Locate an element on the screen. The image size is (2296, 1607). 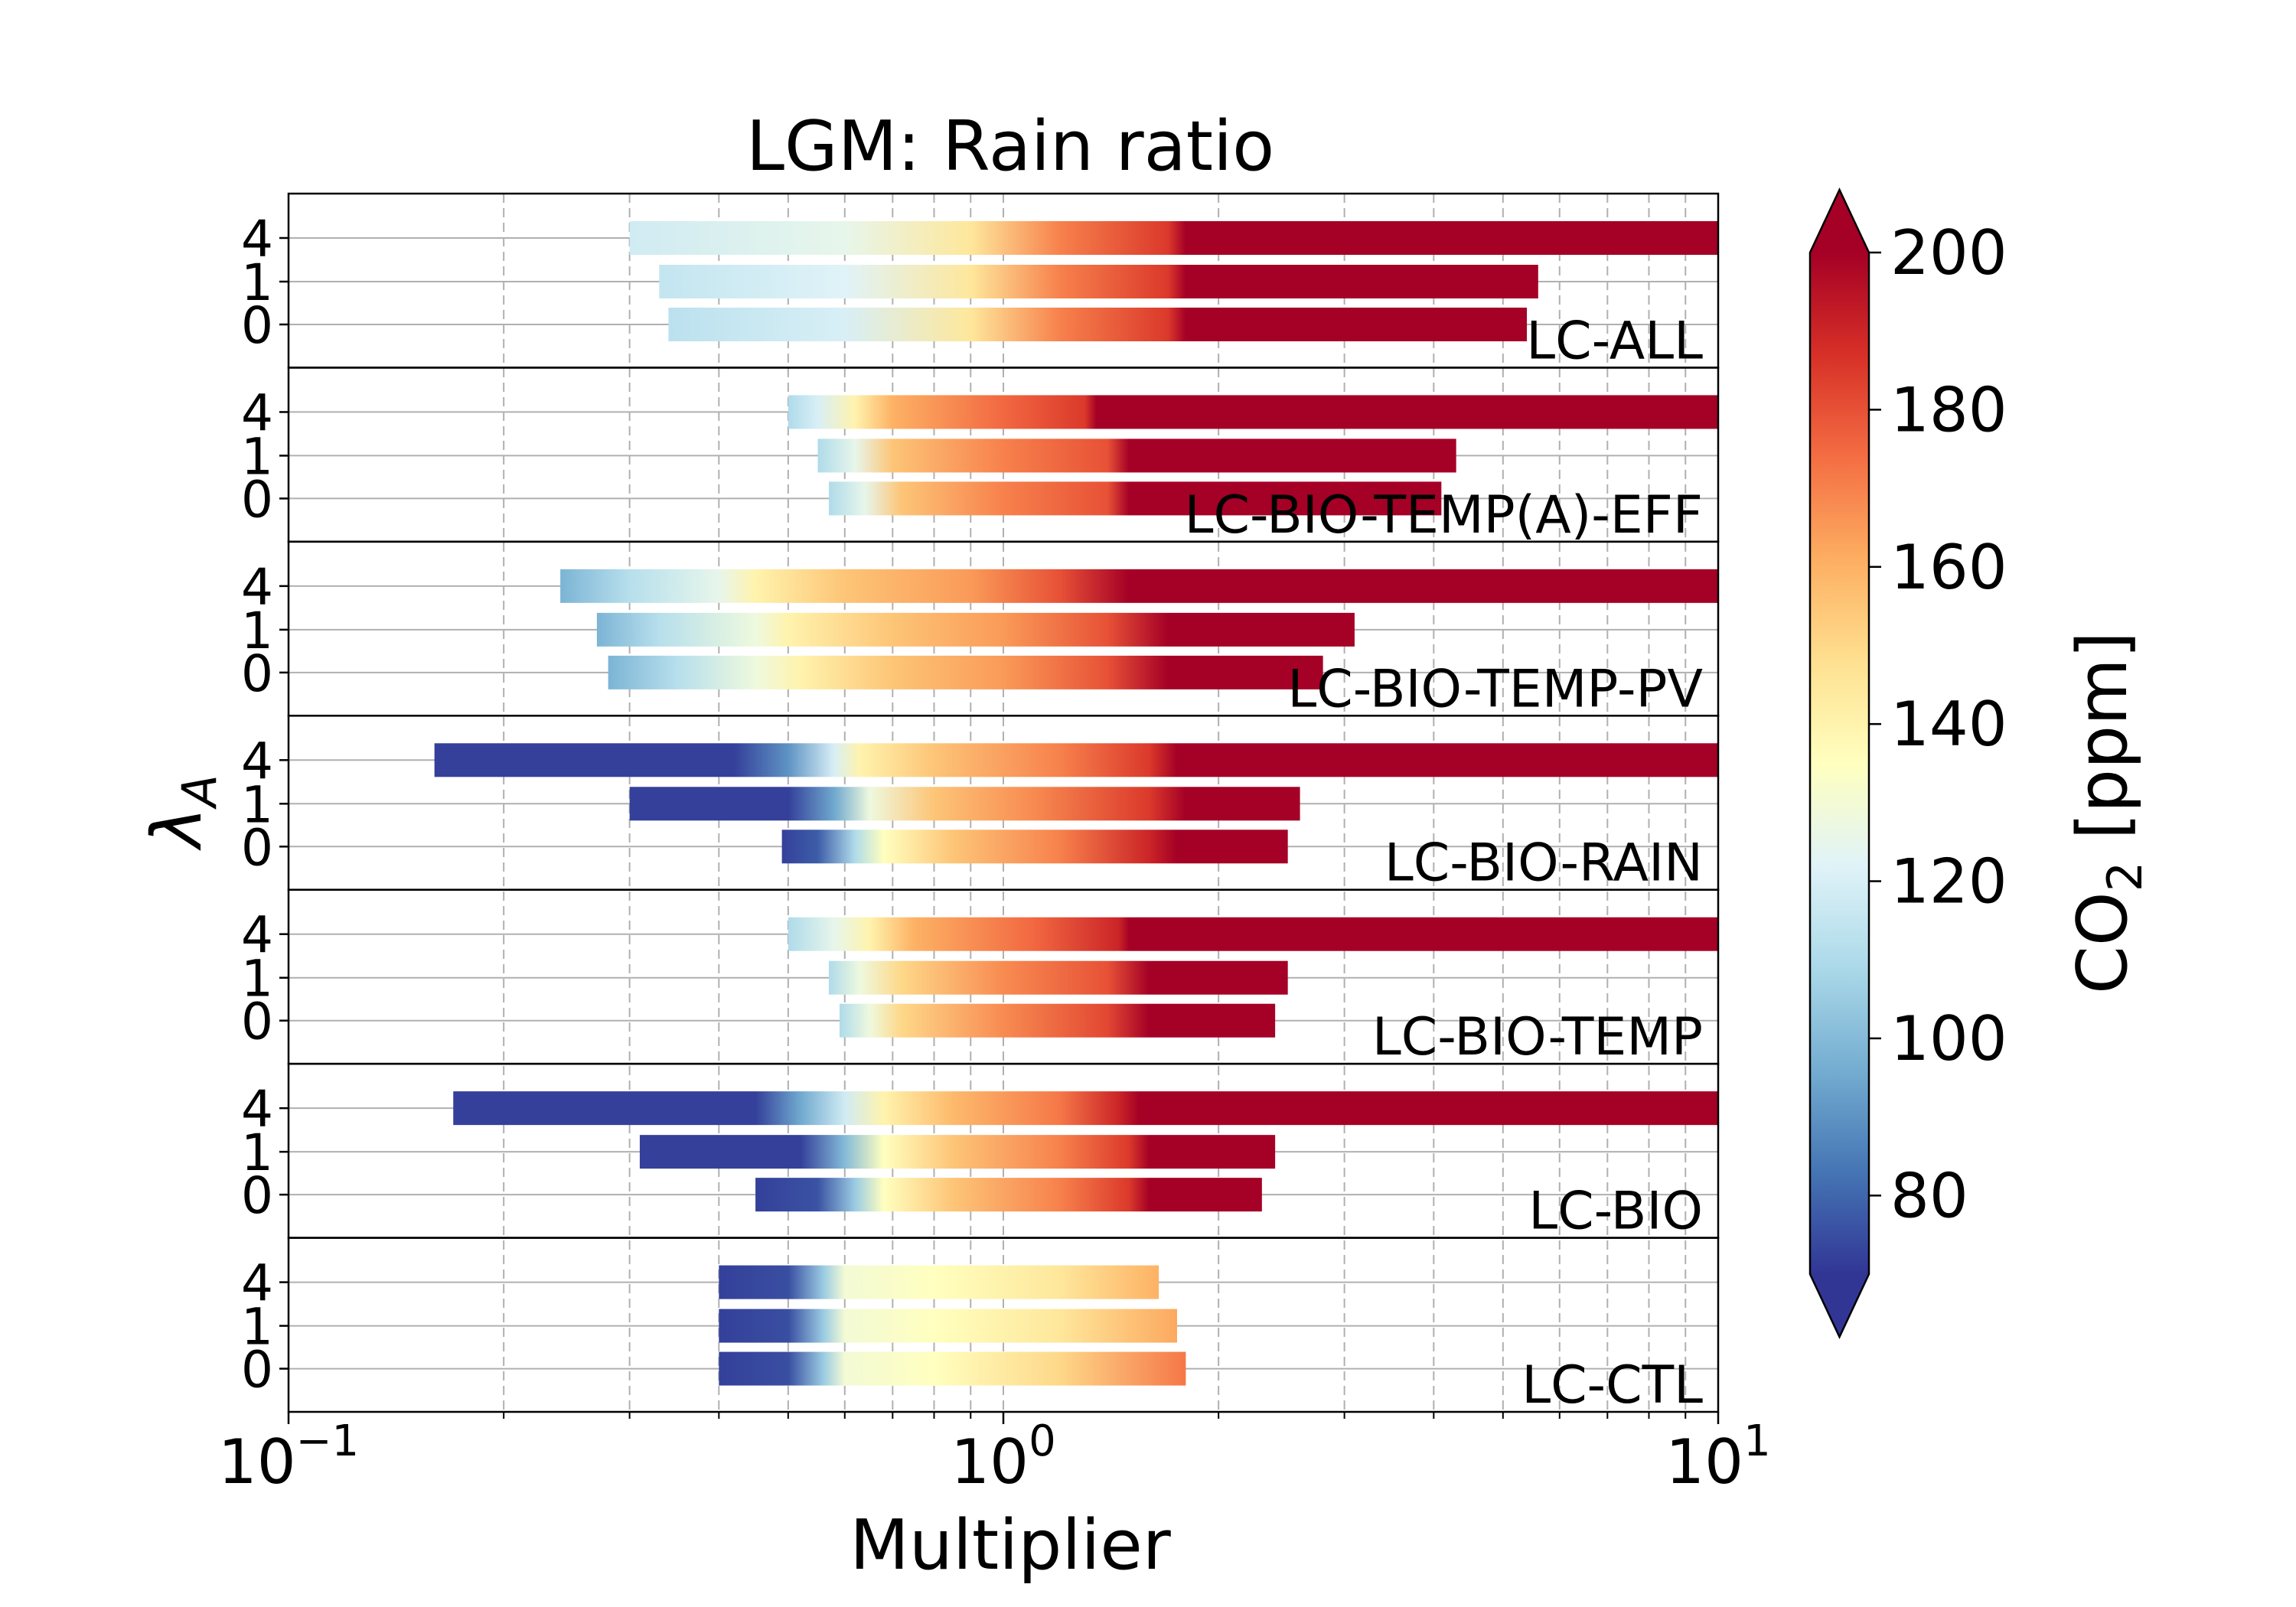
panel-label: LC-BIO-TEMP(A)-EFF is located at coordinates (1444, 515).